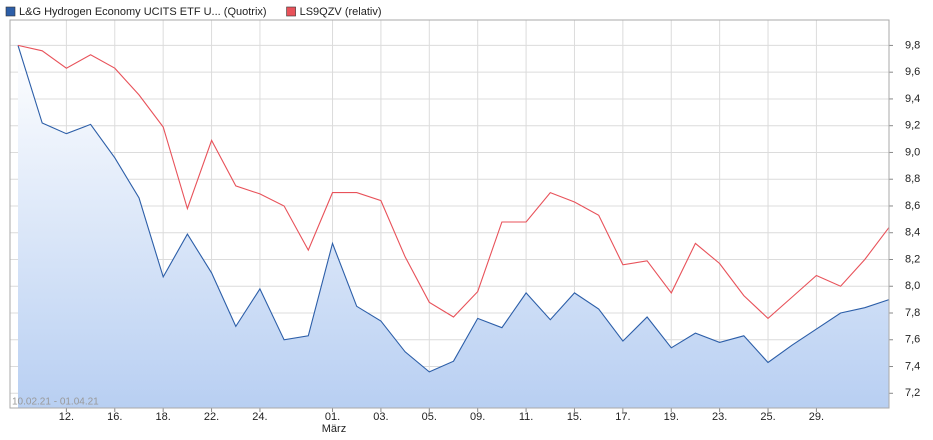  Describe the element at coordinates (211, 417) in the screenshot. I see `x-tick-label: 22.` at that location.